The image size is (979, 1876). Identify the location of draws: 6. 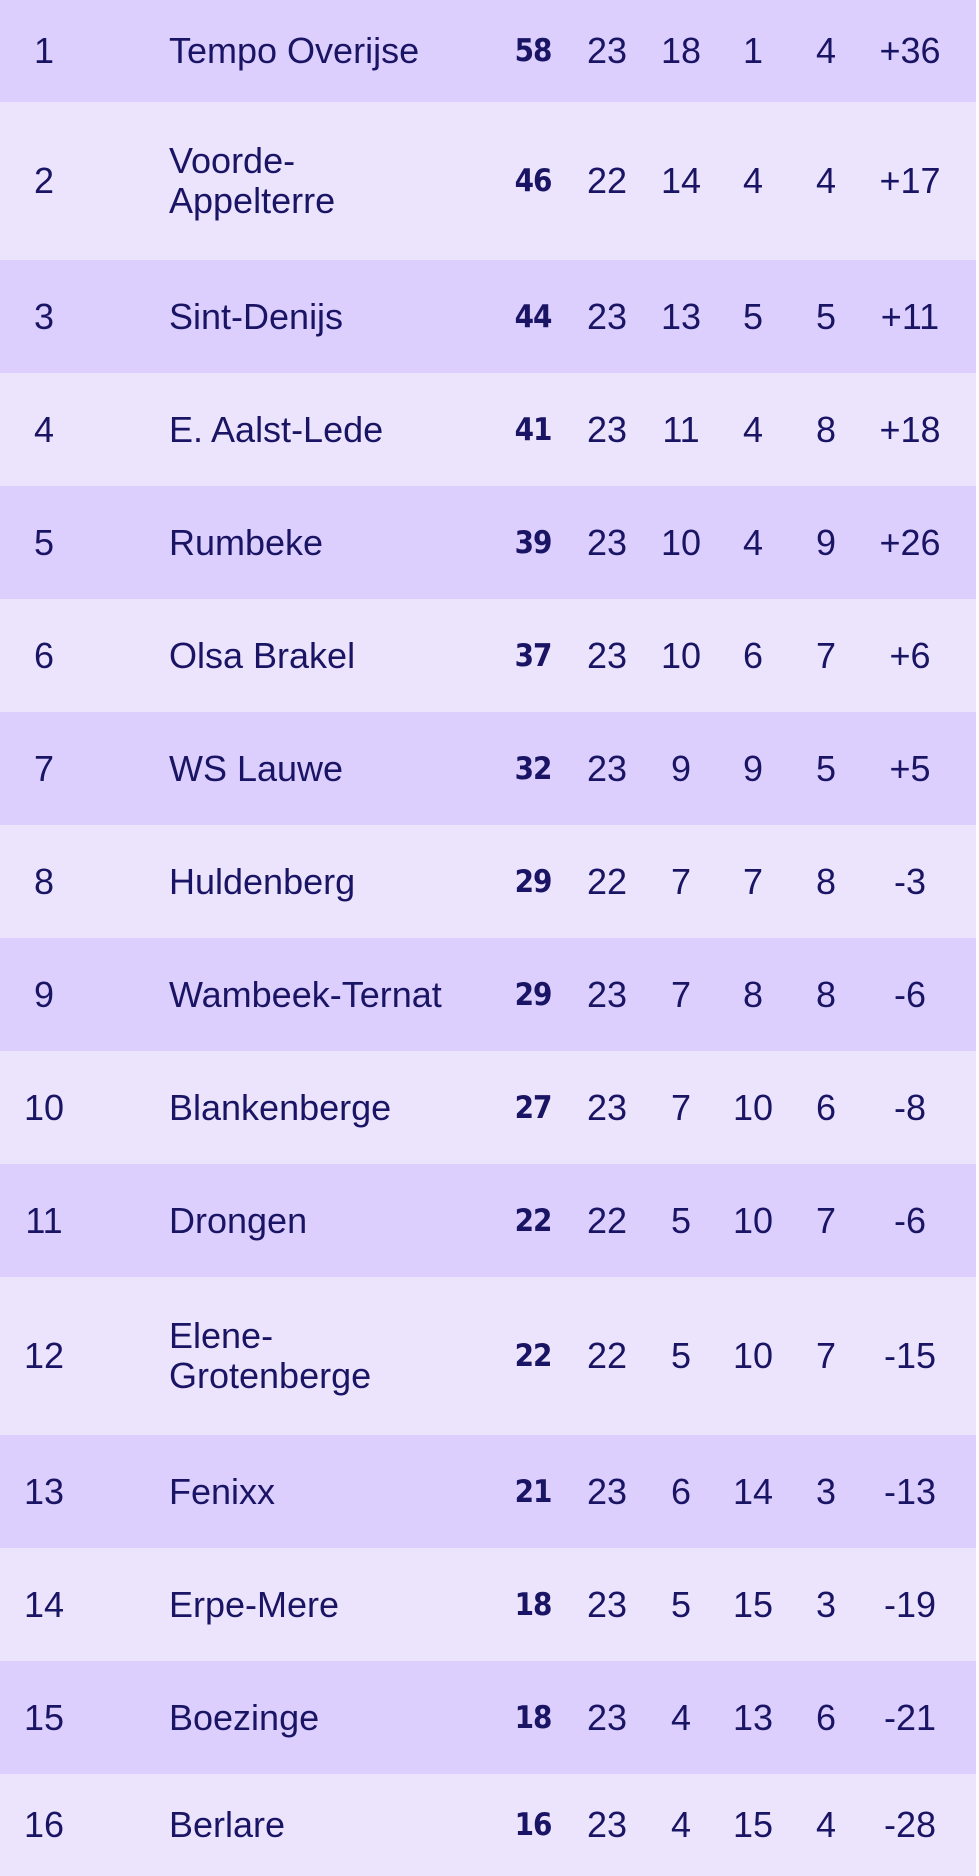
(753, 655).